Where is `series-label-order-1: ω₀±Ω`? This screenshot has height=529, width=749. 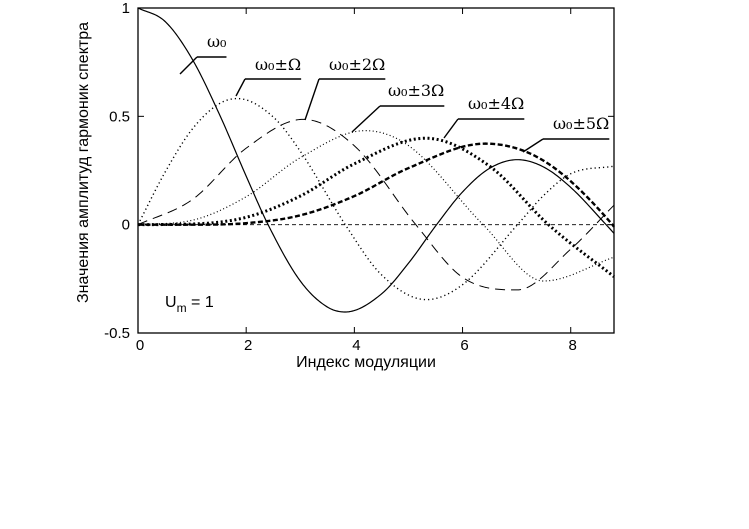 series-label-order-1: ω₀±Ω is located at coordinates (278, 64).